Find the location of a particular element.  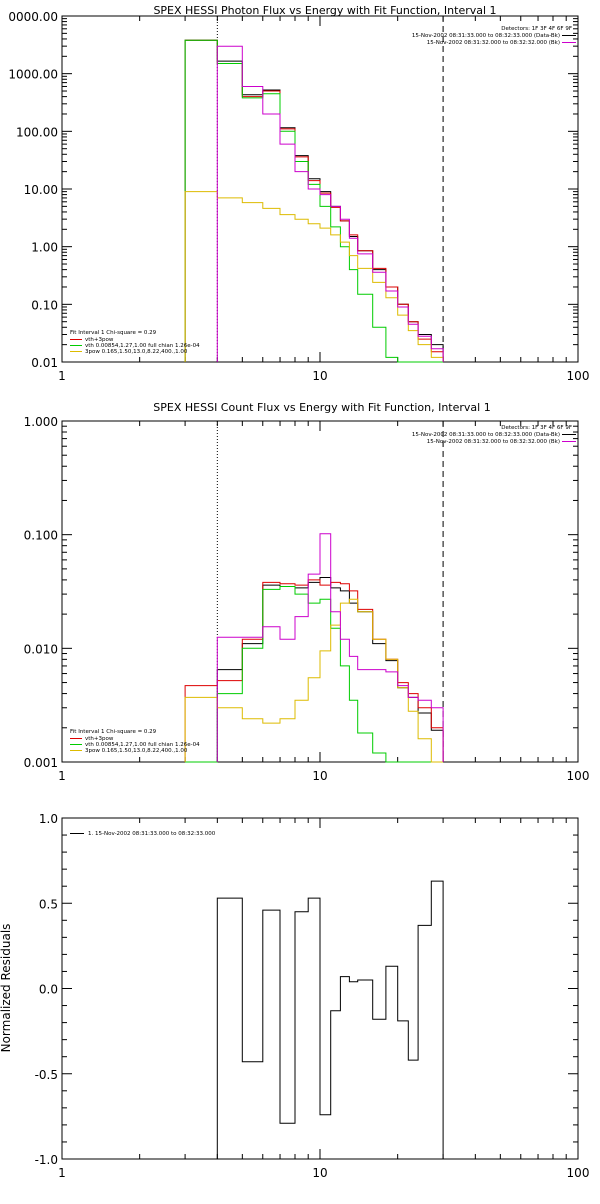

count-legend-model: vth+3pow is located at coordinates (99, 739).